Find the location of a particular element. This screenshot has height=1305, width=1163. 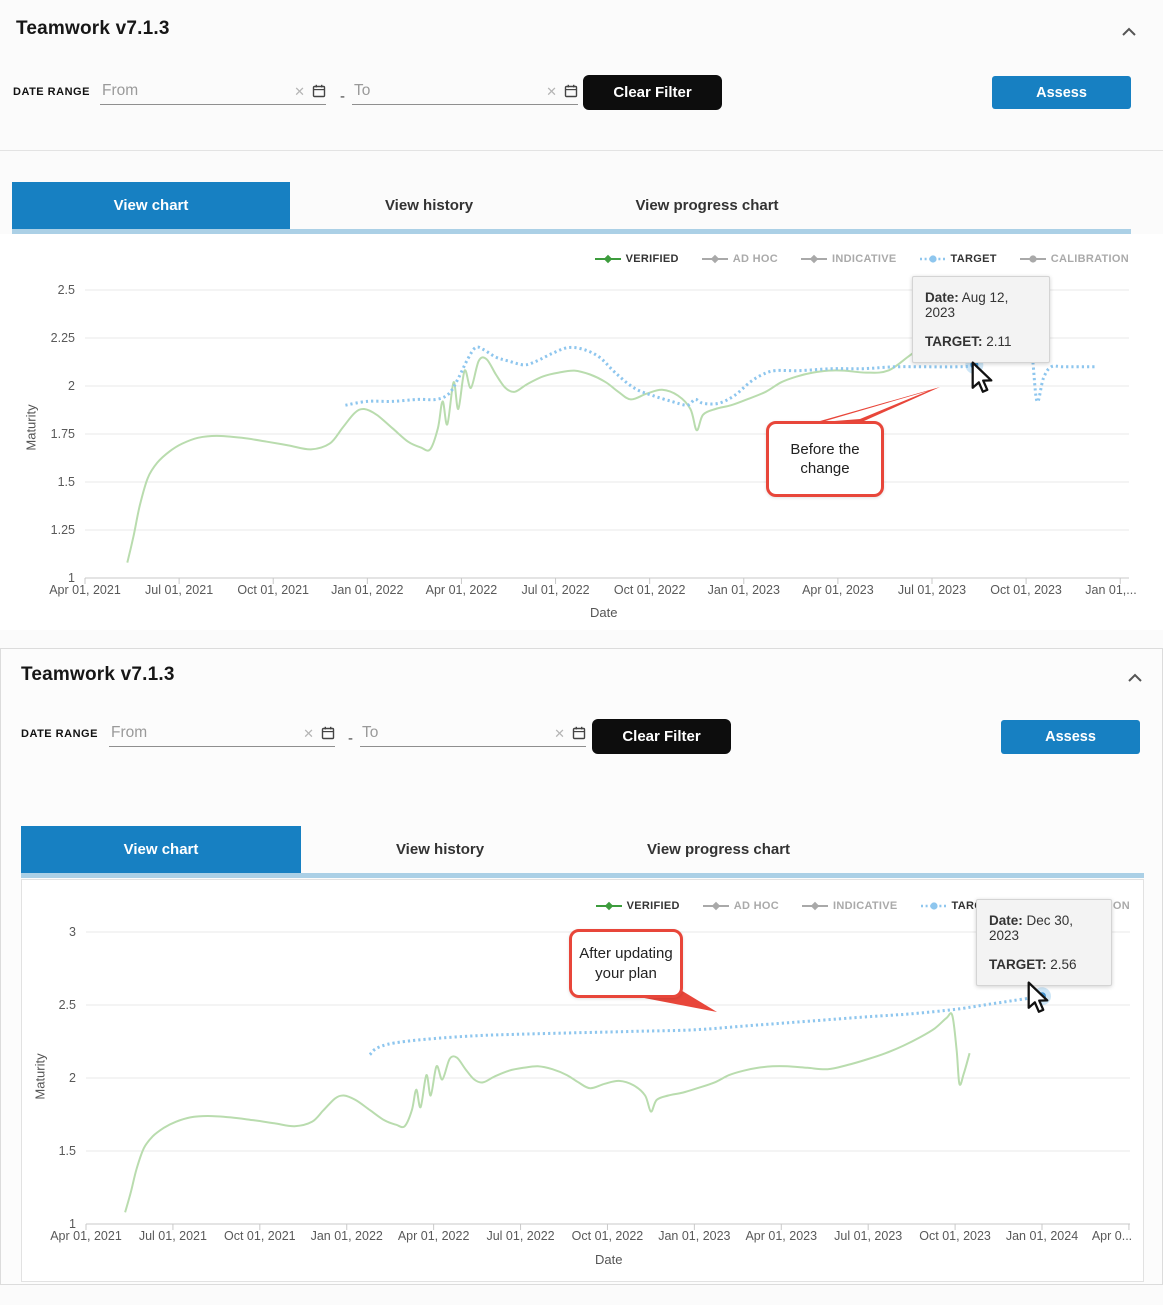

y-tick-label: 1.25 is located at coordinates (63, 530).